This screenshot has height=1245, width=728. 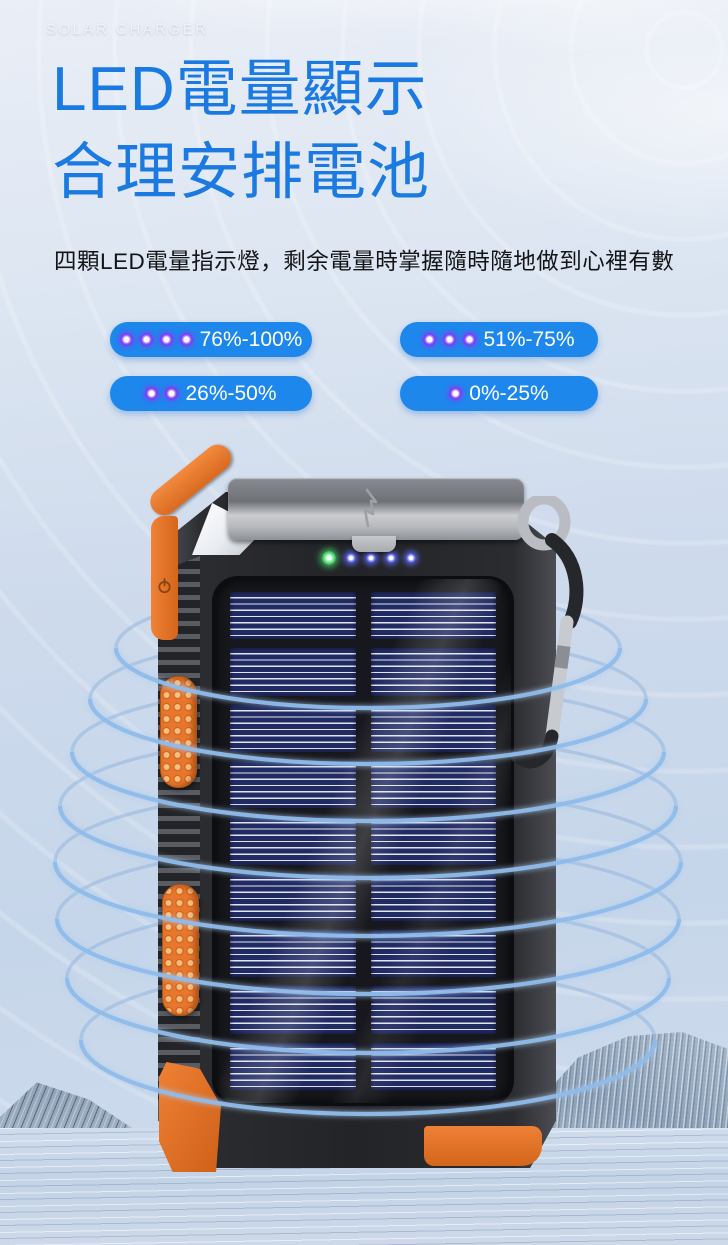 I want to click on description-text: 四顆LED電量指示燈，剩余電量時掌握隨時隨地做到心裡有數, so click(x=364, y=261).